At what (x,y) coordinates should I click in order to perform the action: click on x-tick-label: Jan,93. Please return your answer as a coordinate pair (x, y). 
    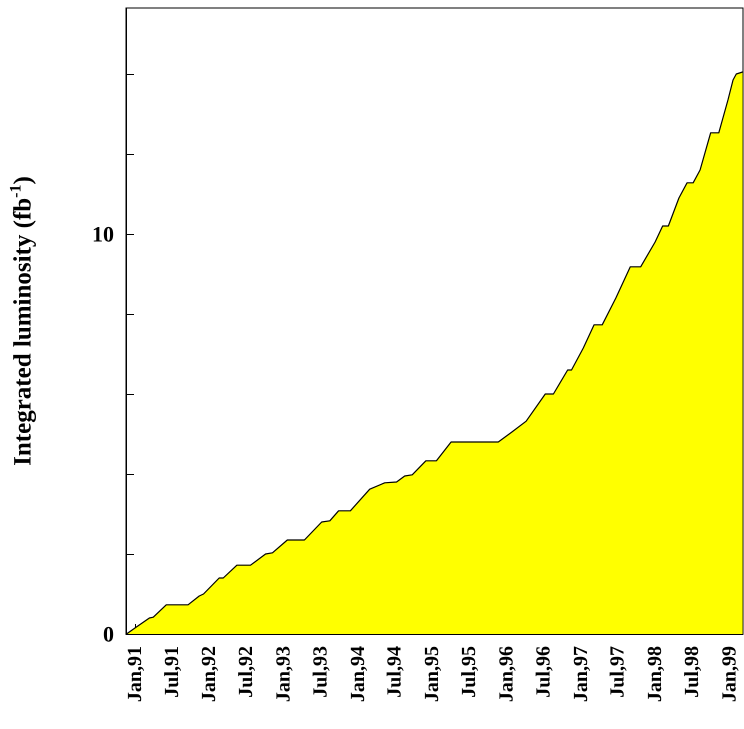
    Looking at the image, I should click on (283, 674).